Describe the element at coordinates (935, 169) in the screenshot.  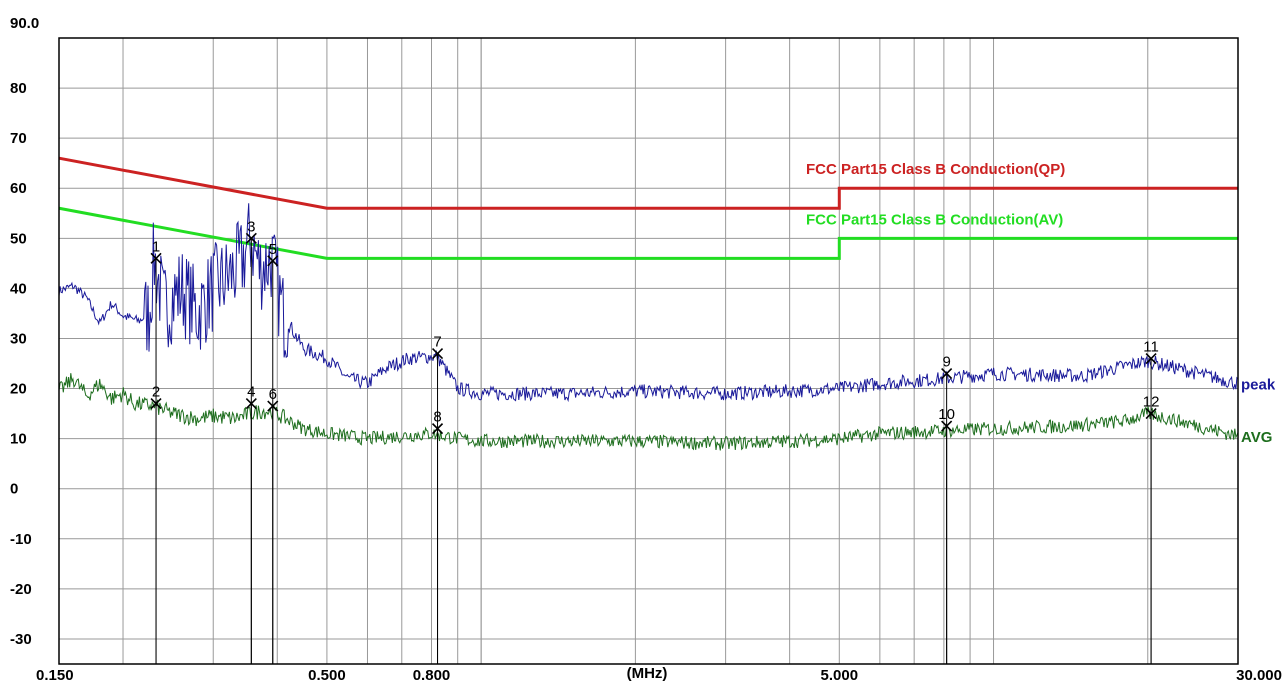
I see `limit-label: FCC Part15 Class B Conduction(QP)` at that location.